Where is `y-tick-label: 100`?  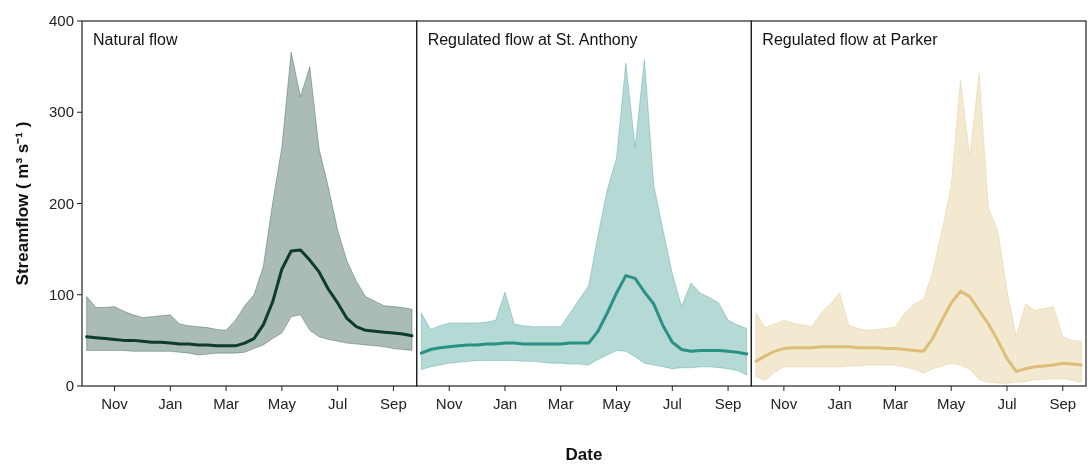
y-tick-label: 100 is located at coordinates (61, 294).